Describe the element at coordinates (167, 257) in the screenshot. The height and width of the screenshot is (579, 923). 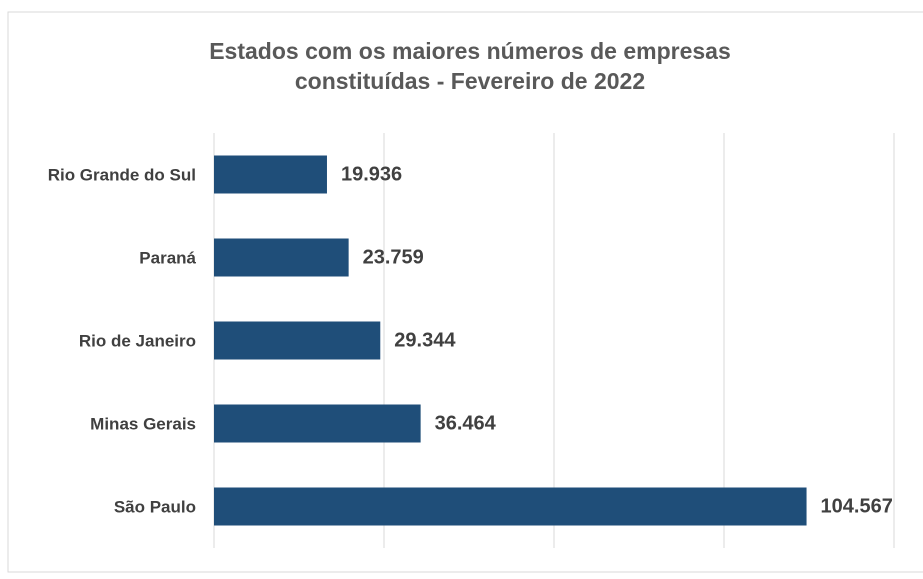
I see `y-tick-label: Paraná` at that location.